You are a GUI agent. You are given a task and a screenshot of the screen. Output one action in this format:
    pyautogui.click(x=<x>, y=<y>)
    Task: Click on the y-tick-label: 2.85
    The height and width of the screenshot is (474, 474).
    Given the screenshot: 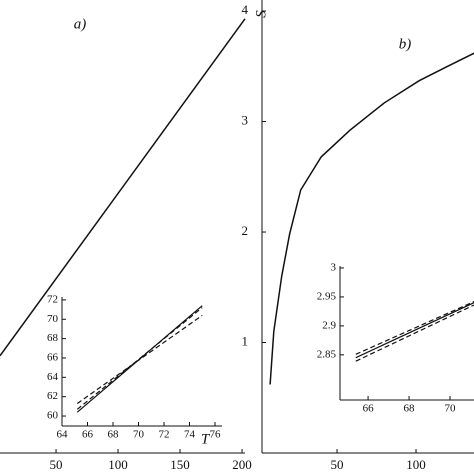 What is the action you would take?
    pyautogui.click(x=327, y=354)
    